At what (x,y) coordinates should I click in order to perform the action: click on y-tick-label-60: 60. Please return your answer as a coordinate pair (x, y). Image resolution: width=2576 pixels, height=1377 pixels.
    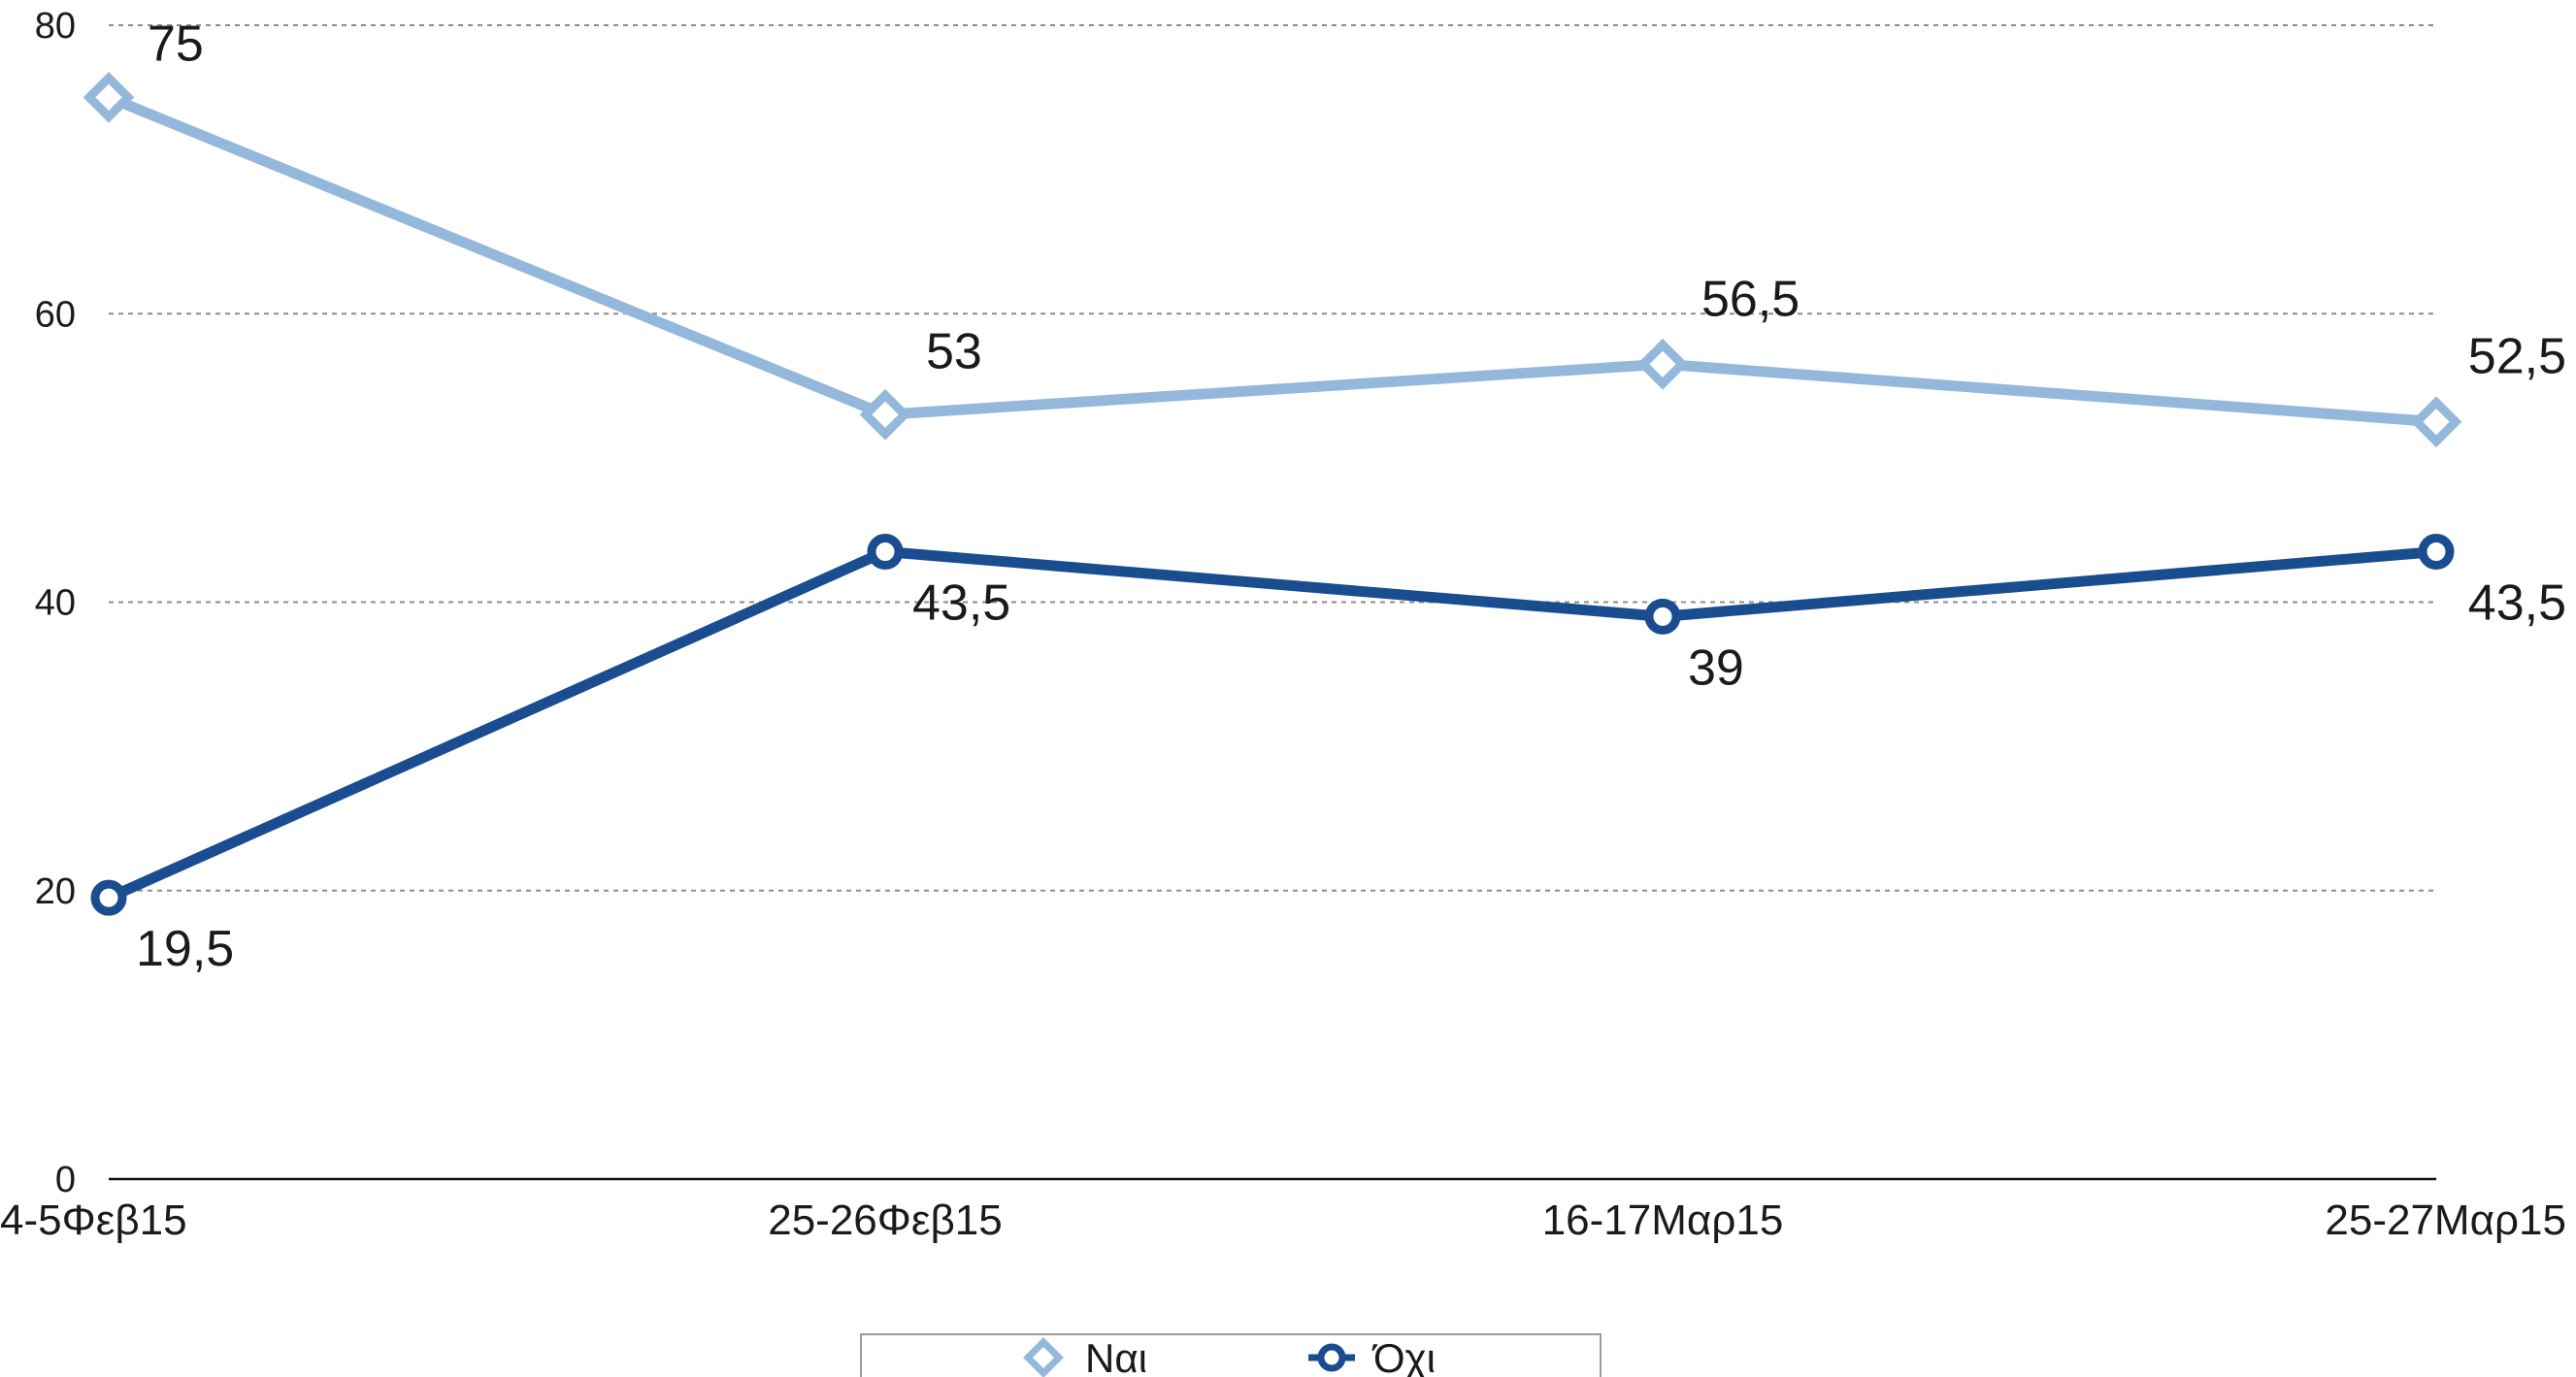
    Looking at the image, I should click on (55, 314).